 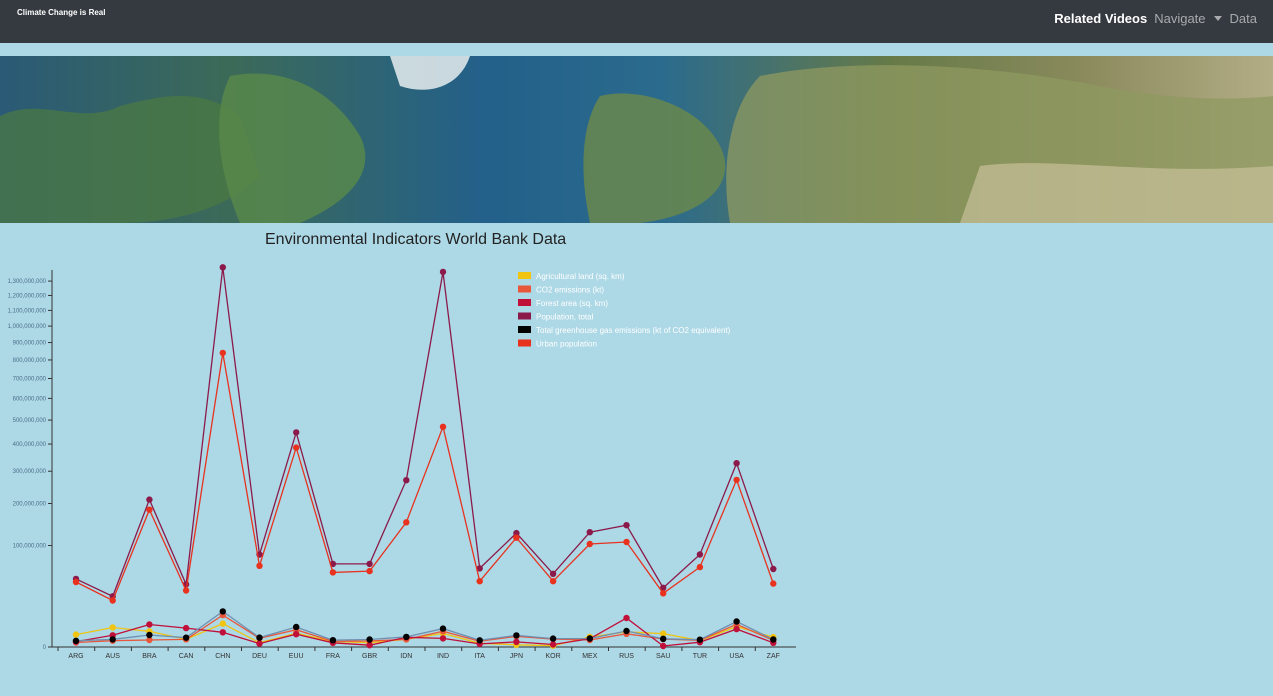 What do you see at coordinates (186, 656) in the screenshot?
I see `x-tick-label: CAN` at bounding box center [186, 656].